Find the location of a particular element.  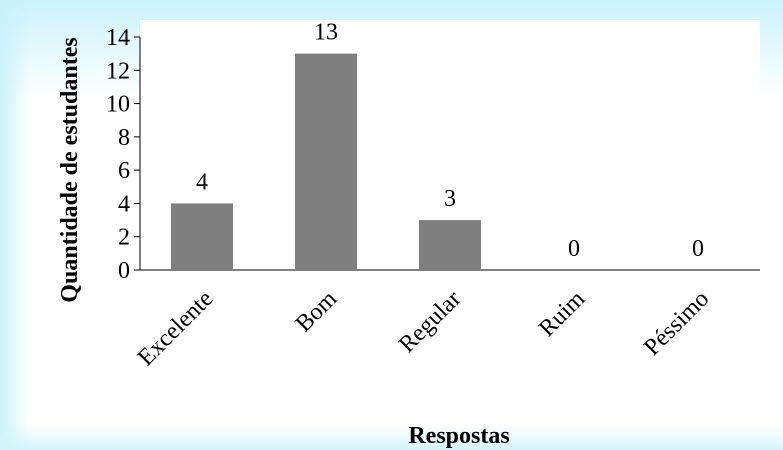

y-tick-label-2: 4 is located at coordinates (124, 204).